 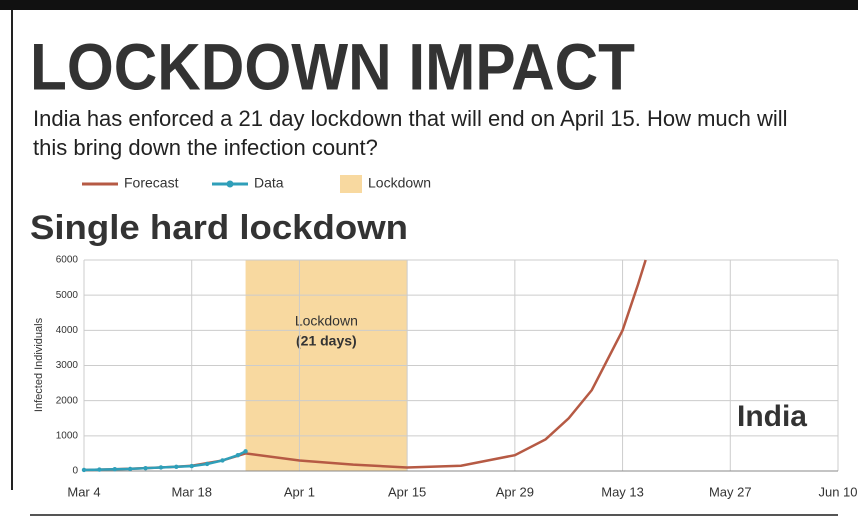 What do you see at coordinates (730, 491) in the screenshot?
I see `x-tick-label: May 27` at bounding box center [730, 491].